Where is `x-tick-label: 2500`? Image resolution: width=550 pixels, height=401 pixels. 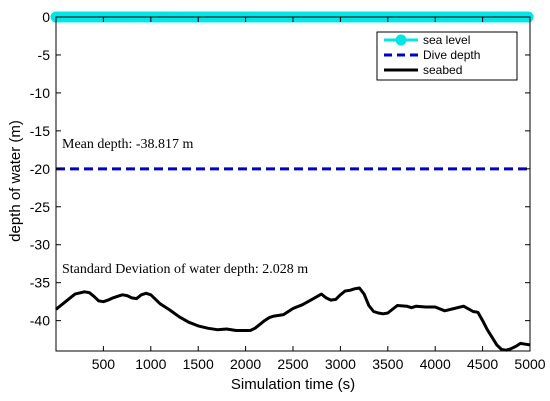
x-tick-label: 2500 is located at coordinates (292, 364).